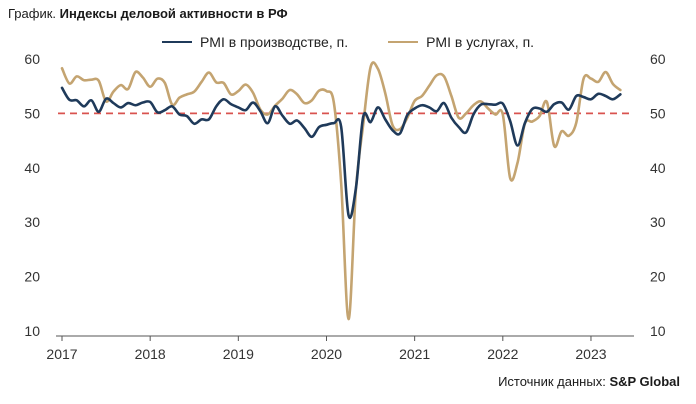 This screenshot has width=696, height=404. I want to click on x-tick-2023: 2023, so click(590, 354).